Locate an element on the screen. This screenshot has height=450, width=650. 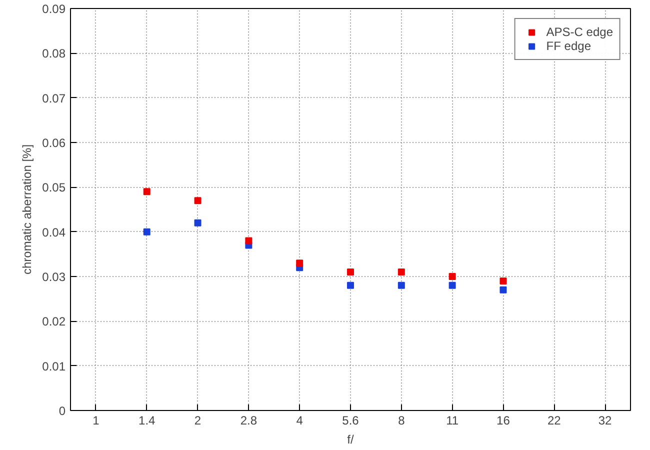
y-tick-label: 0.03 is located at coordinates (54, 277).